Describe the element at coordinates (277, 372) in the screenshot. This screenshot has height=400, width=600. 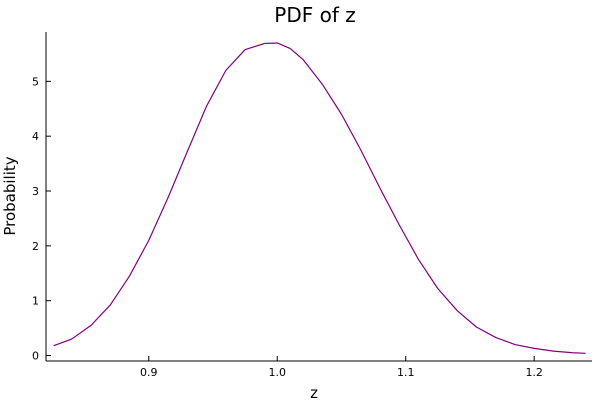
I see `x-tick-label: 1.0` at that location.